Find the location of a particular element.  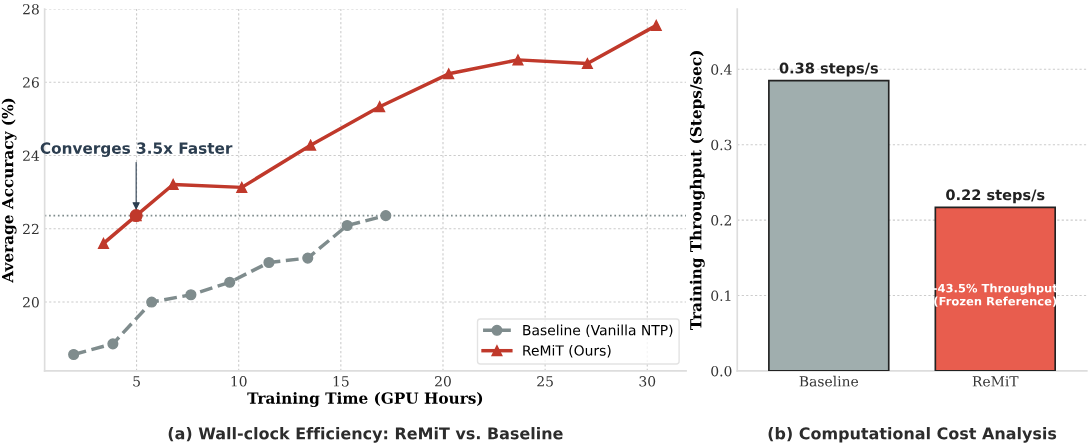

annotation: Converges 3.5x Faster is located at coordinates (136, 149).